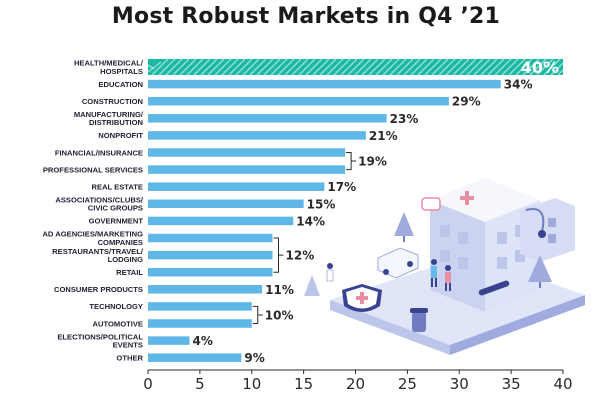 Image resolution: width=612 pixels, height=406 pixels. I want to click on category-label: TECHNOLOGY, so click(116, 306).